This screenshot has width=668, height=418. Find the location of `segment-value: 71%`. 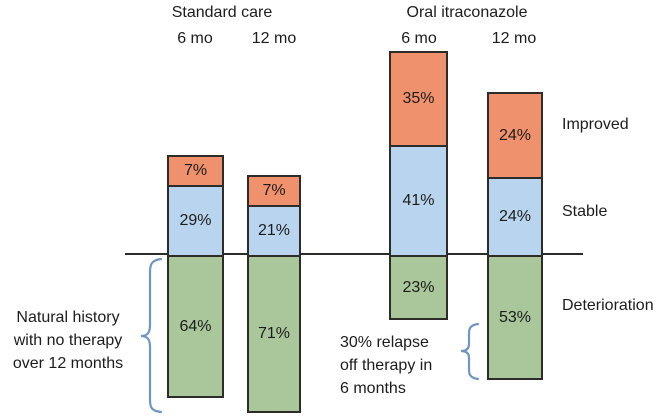

segment-value: 71% is located at coordinates (274, 333).